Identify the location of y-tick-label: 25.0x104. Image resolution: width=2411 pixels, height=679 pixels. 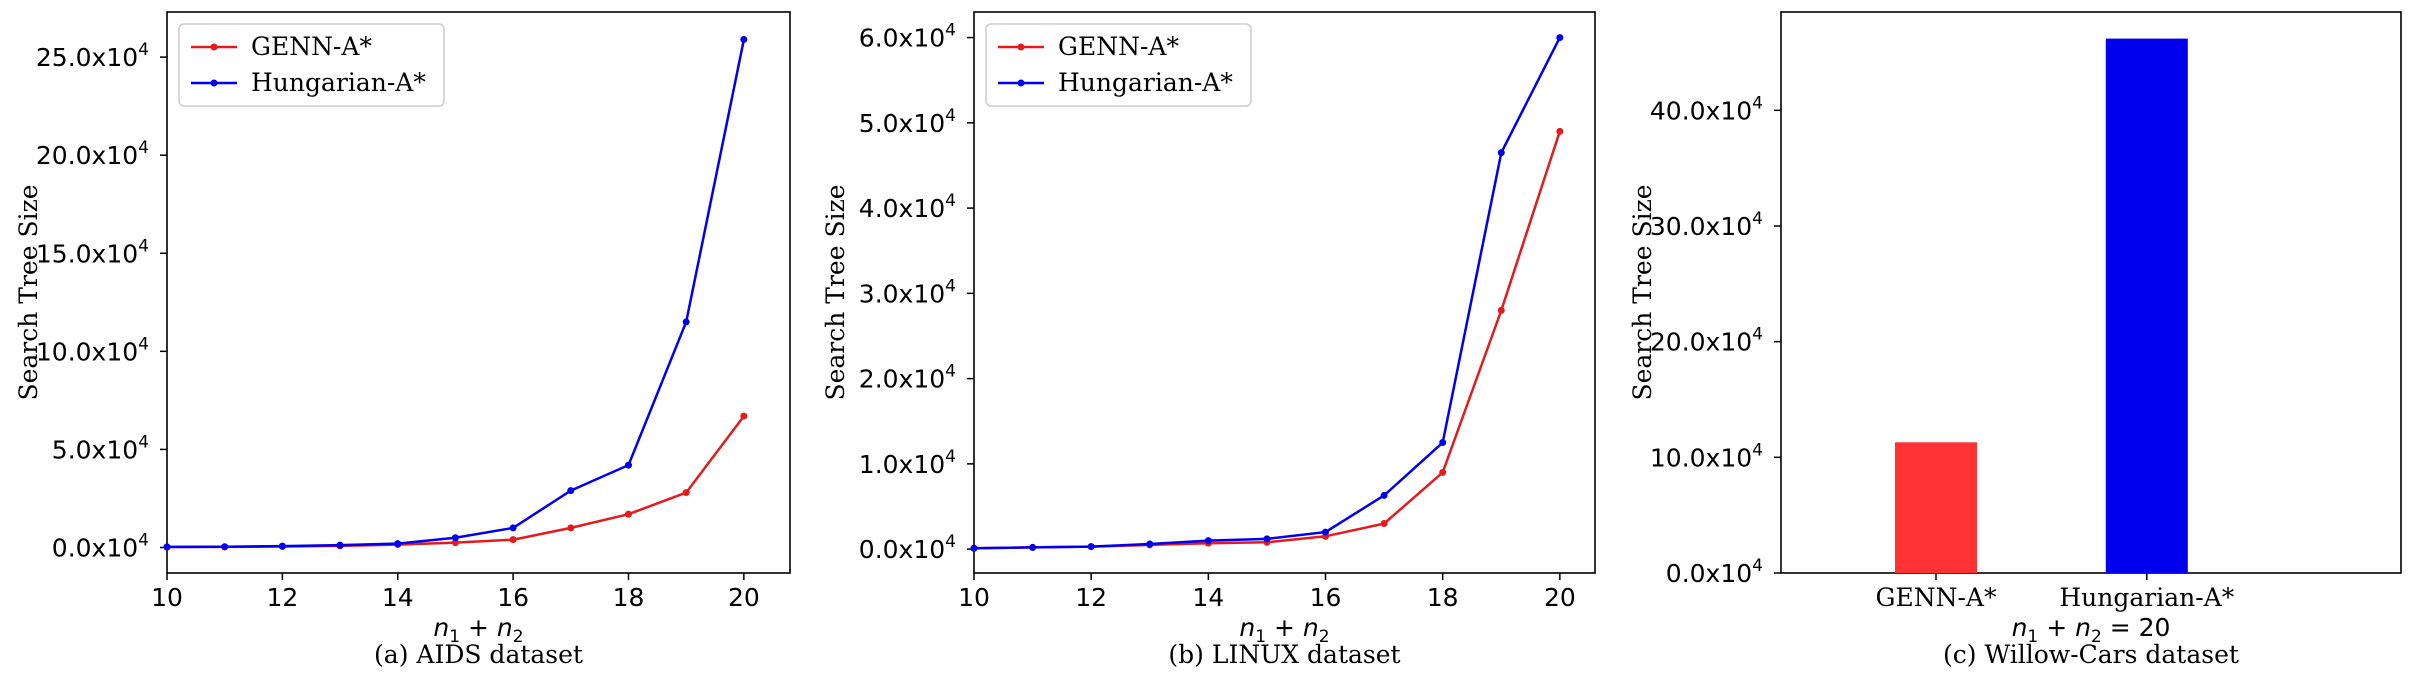
(92, 56).